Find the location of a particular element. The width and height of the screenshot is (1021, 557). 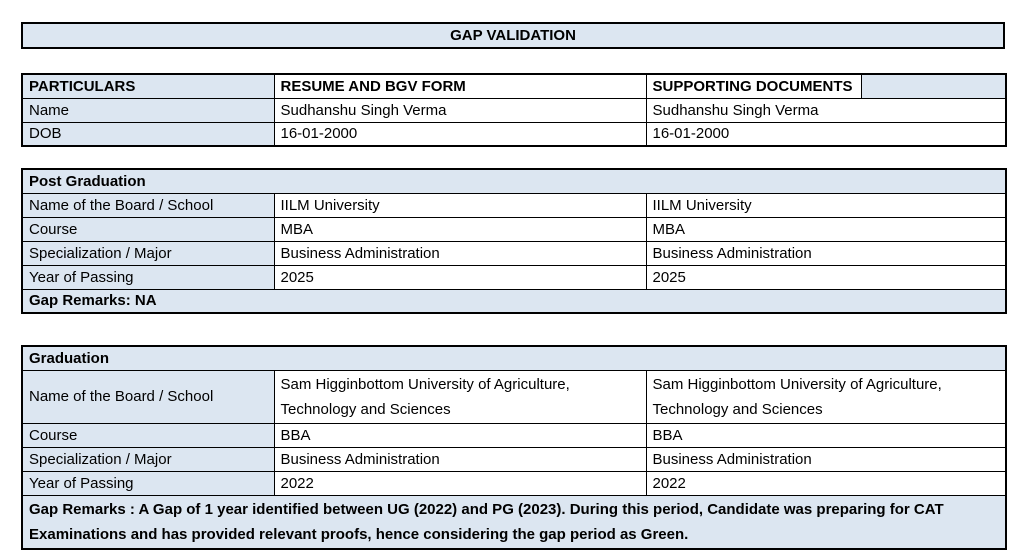

table-row-course: Course MBA MBA is located at coordinates (514, 229).